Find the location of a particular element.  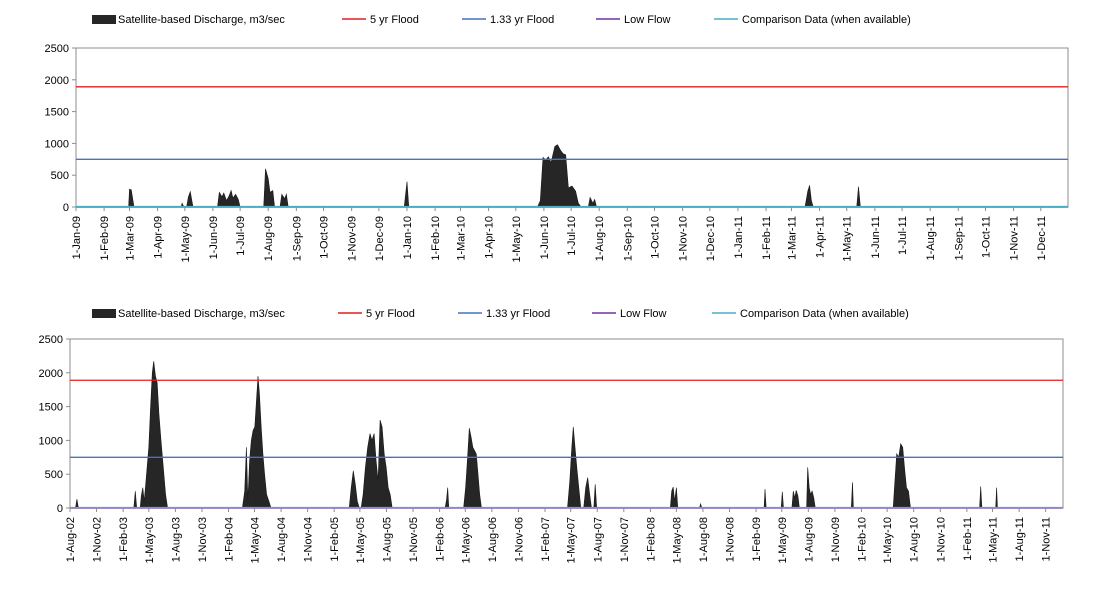

x-tick-label: 1-Jan-10 is located at coordinates (408, 237).